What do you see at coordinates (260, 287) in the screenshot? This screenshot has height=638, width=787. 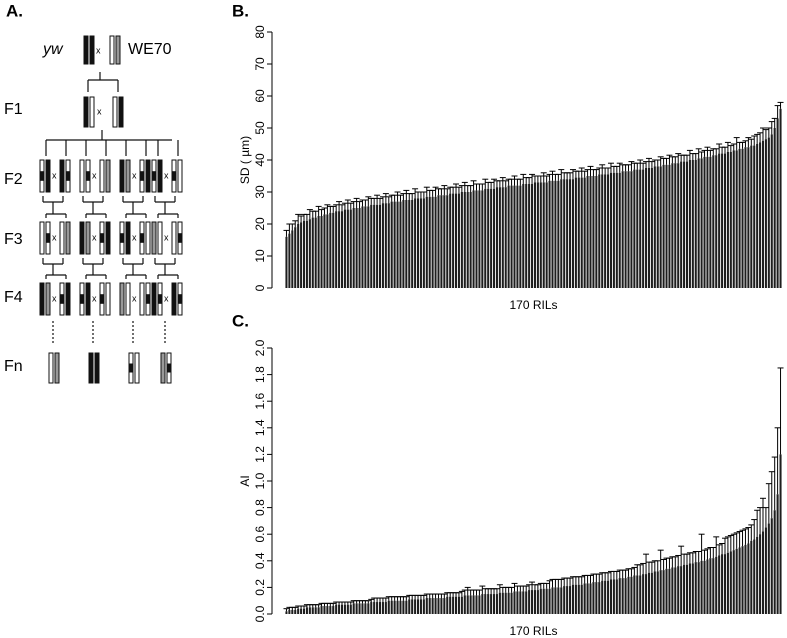 I see `y-tick-label: 0` at bounding box center [260, 287].